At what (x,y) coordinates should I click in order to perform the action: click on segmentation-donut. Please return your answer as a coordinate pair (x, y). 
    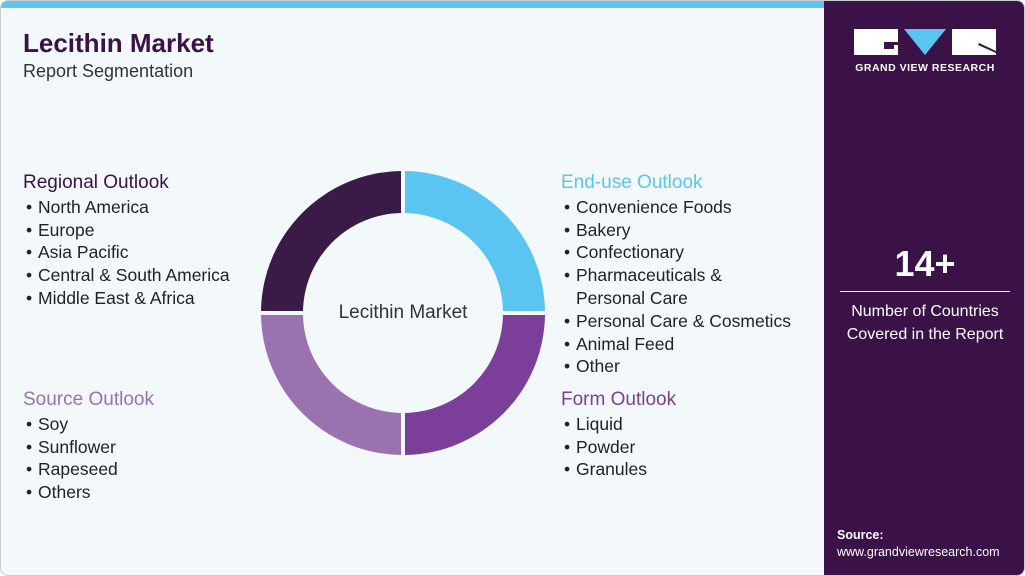
    Looking at the image, I should click on (403, 313).